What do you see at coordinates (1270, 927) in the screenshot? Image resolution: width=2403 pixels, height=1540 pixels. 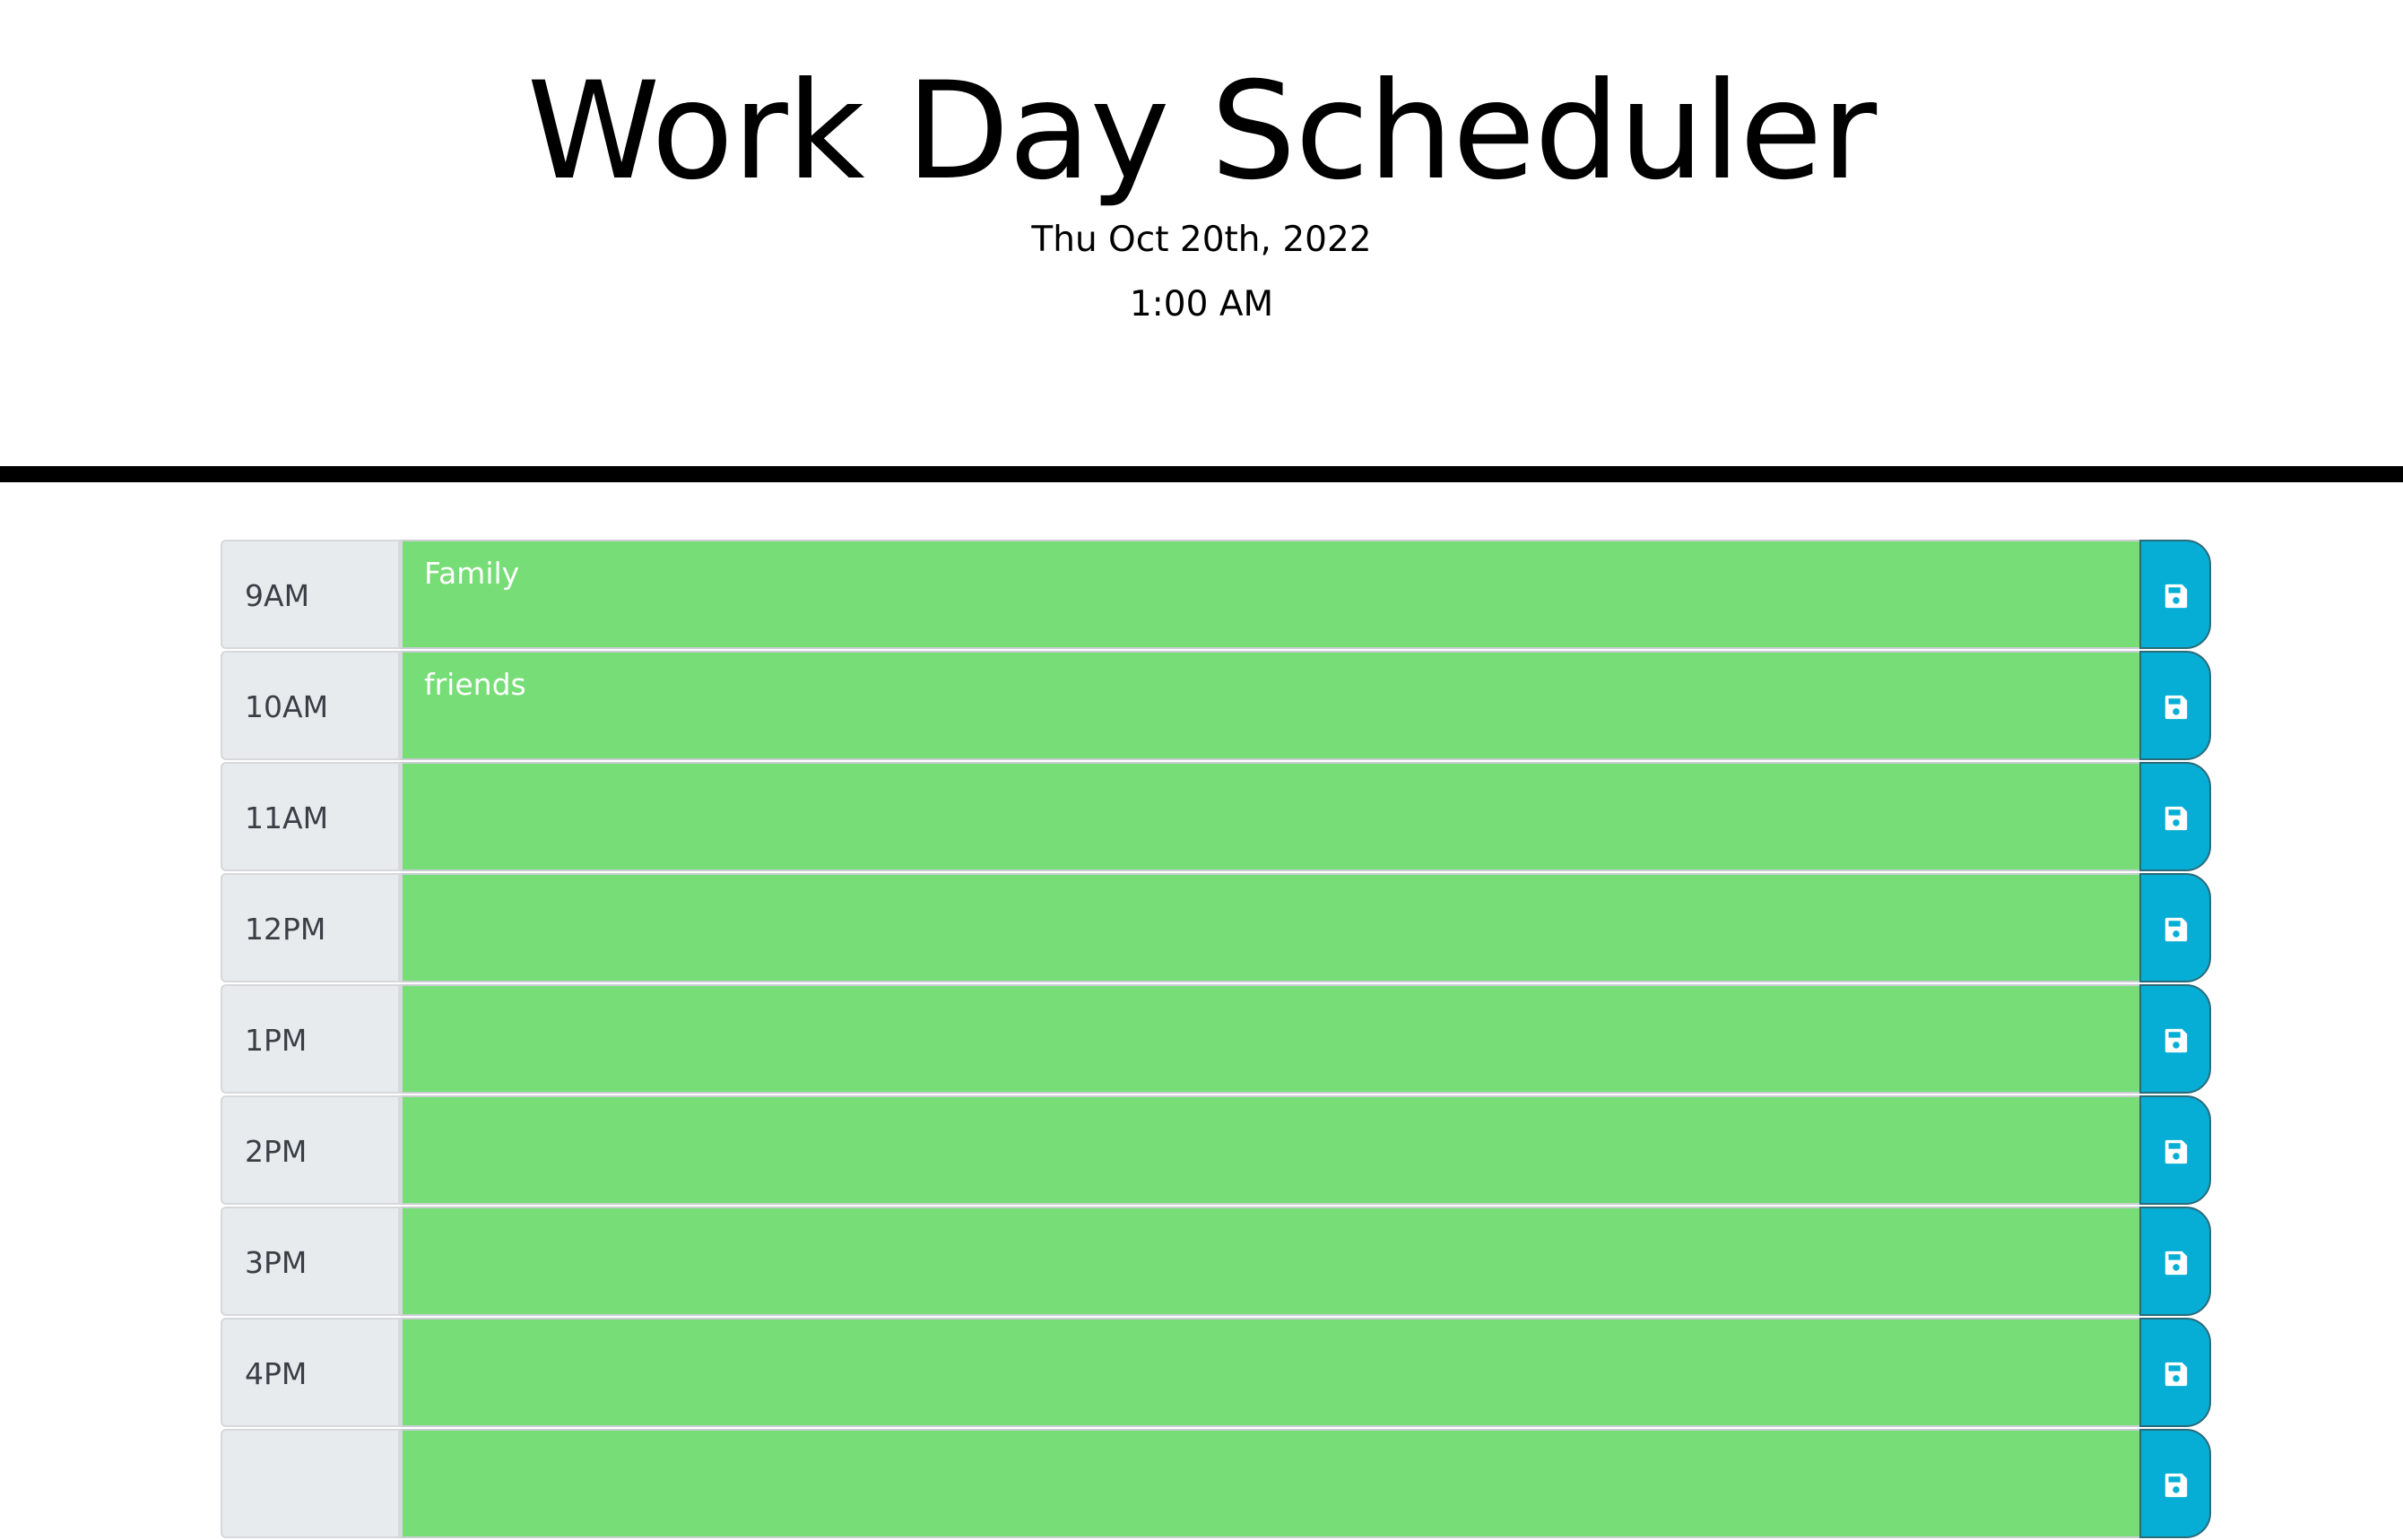 I see `description-textarea-12pm` at bounding box center [1270, 927].